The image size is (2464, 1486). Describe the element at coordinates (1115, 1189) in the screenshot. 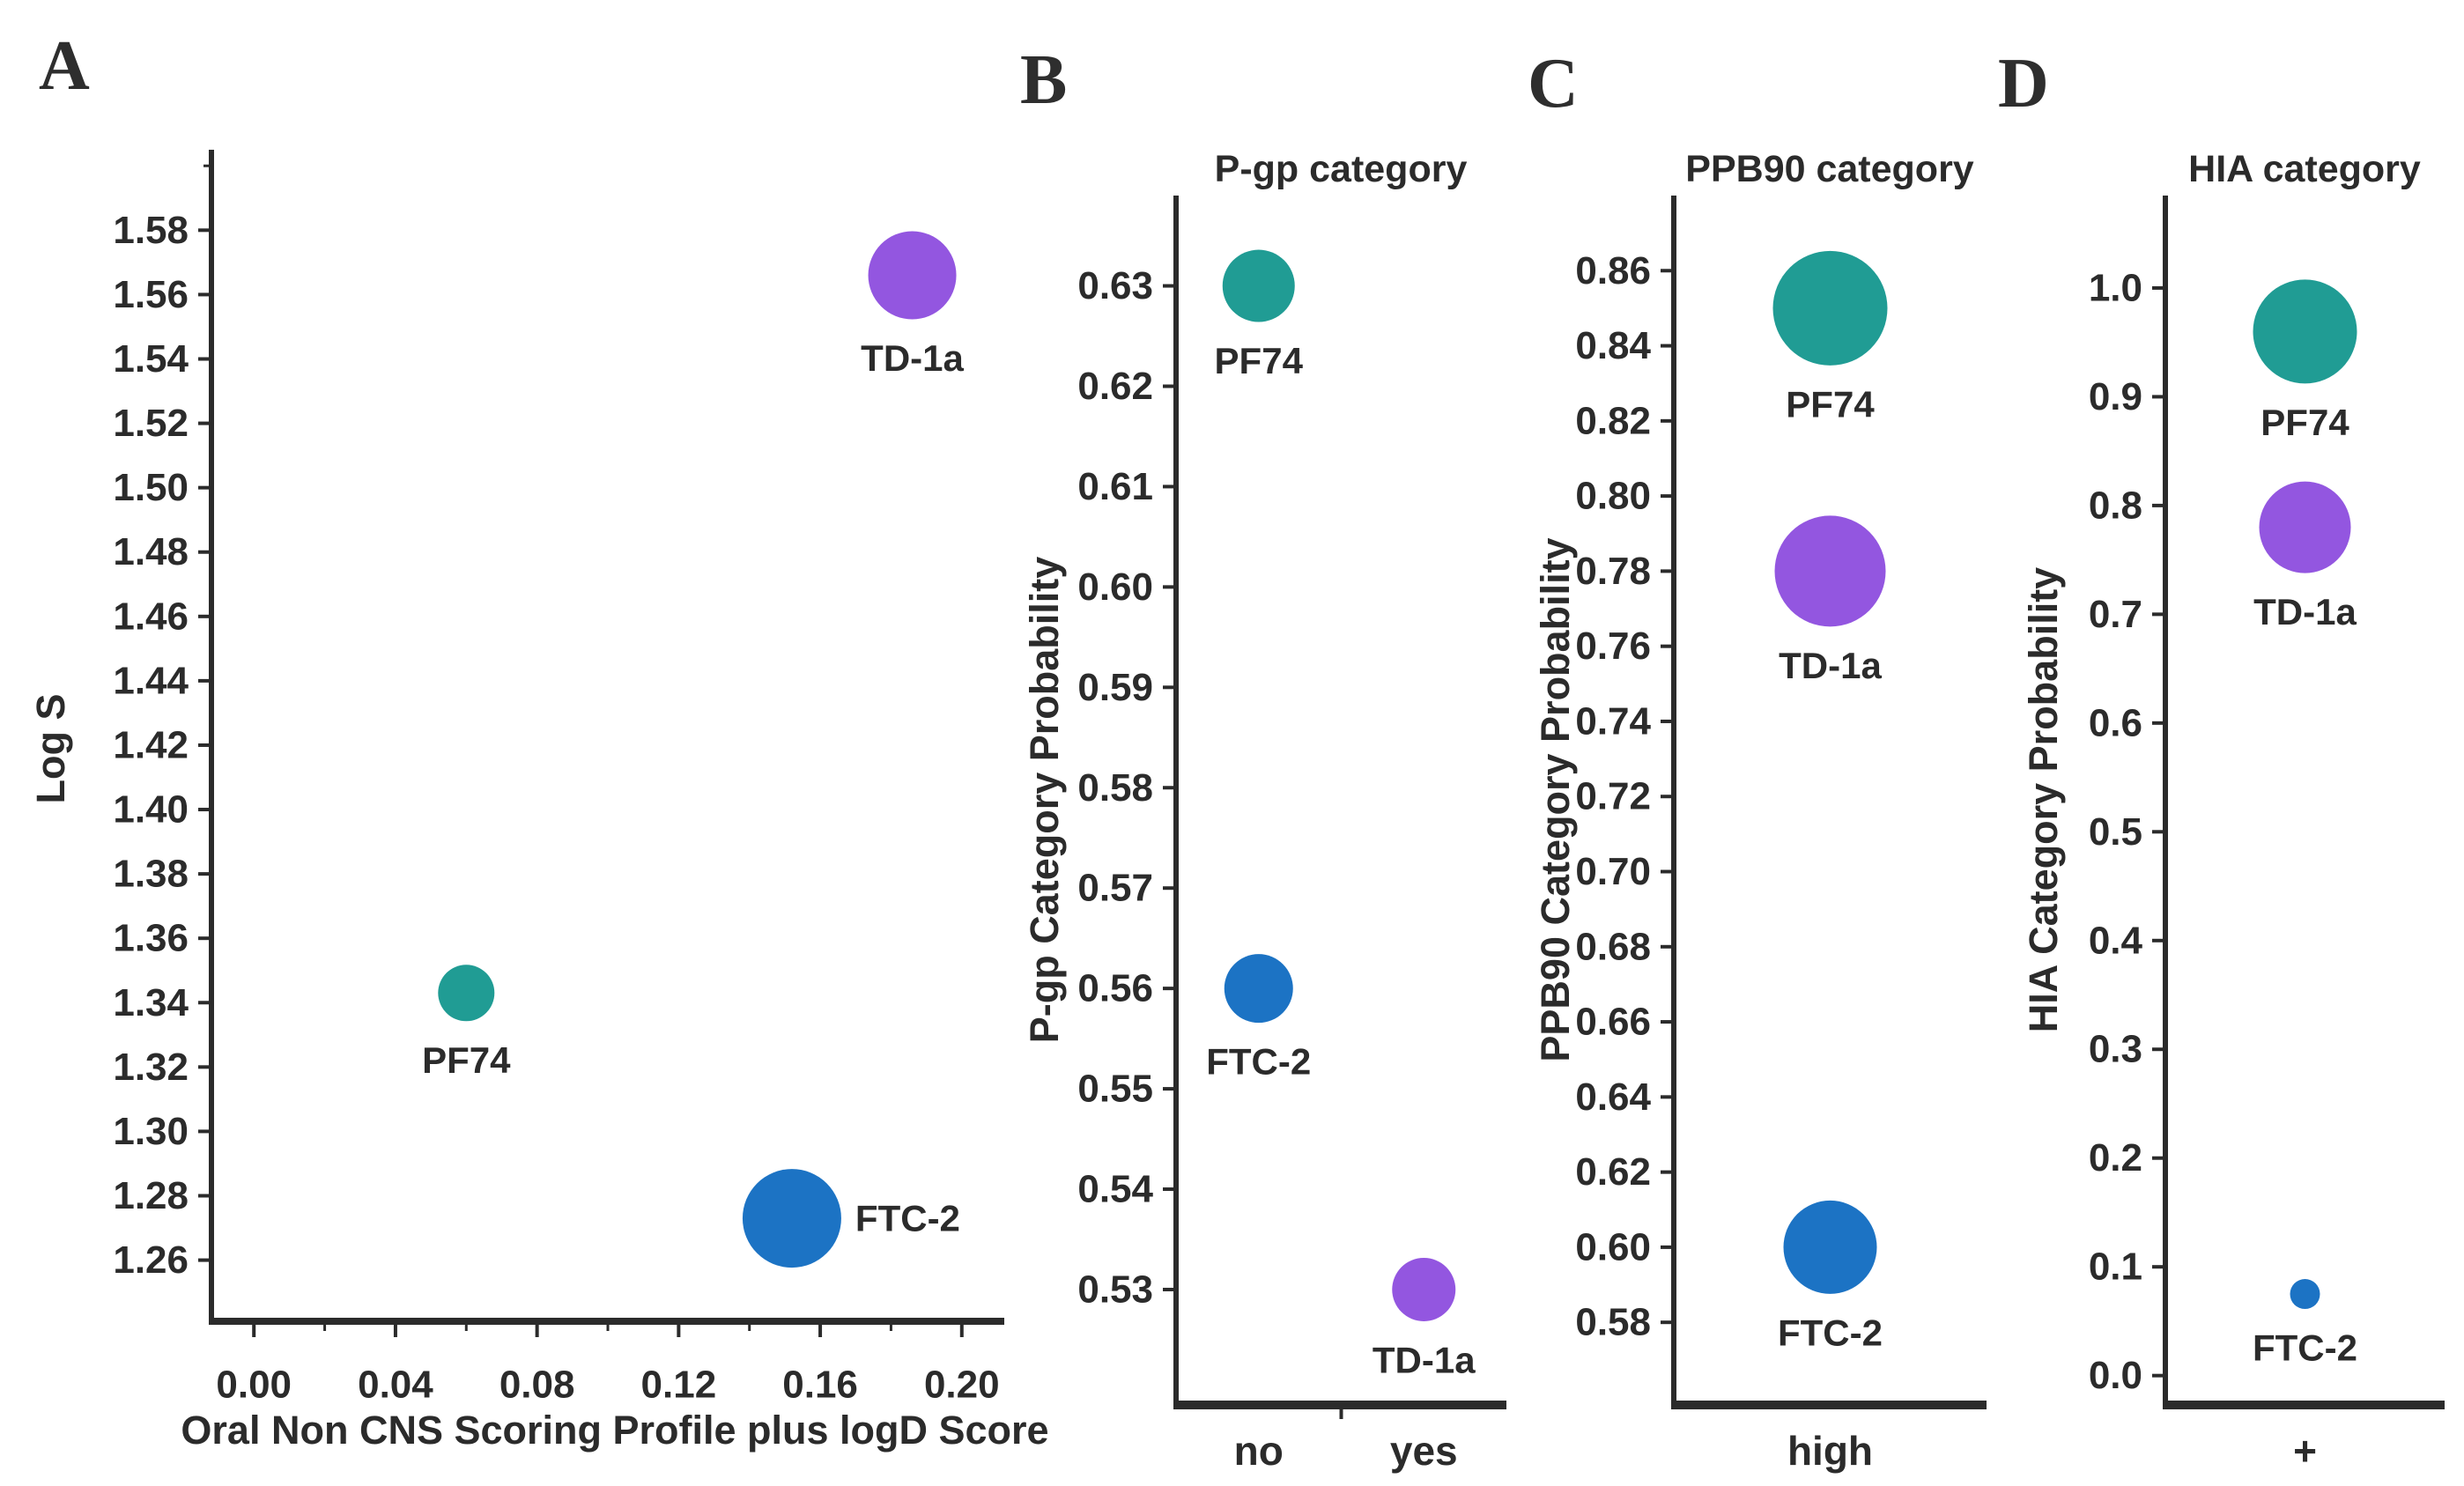

I see `y-tick-label: 0.54` at that location.